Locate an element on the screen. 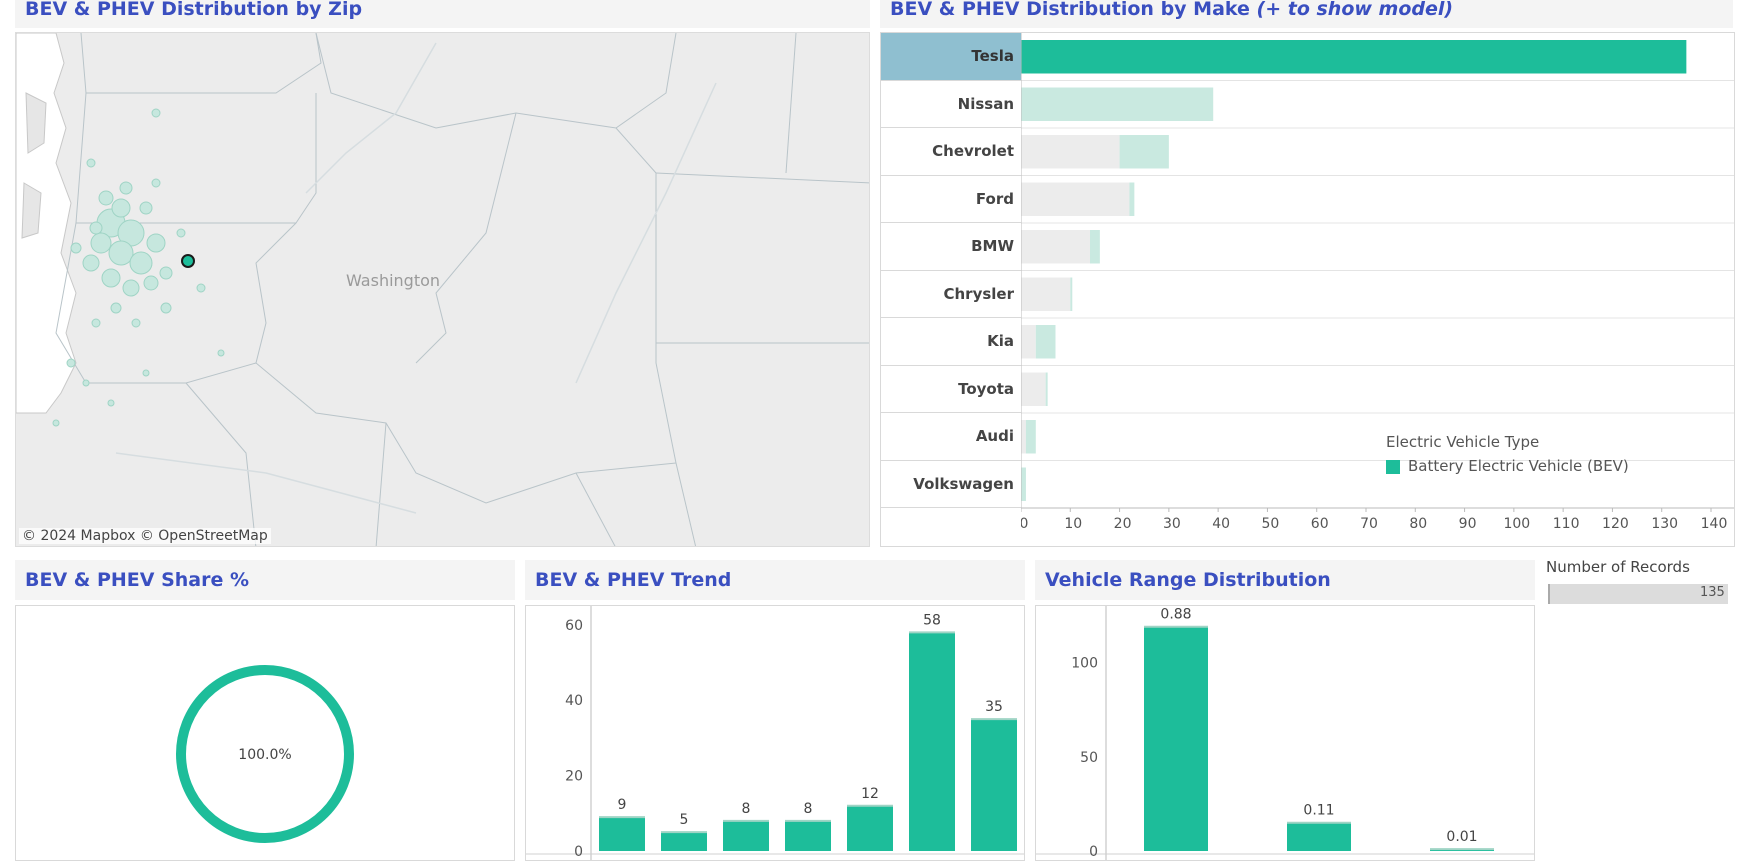  make-label-toyota: Toyota is located at coordinates (951, 389).